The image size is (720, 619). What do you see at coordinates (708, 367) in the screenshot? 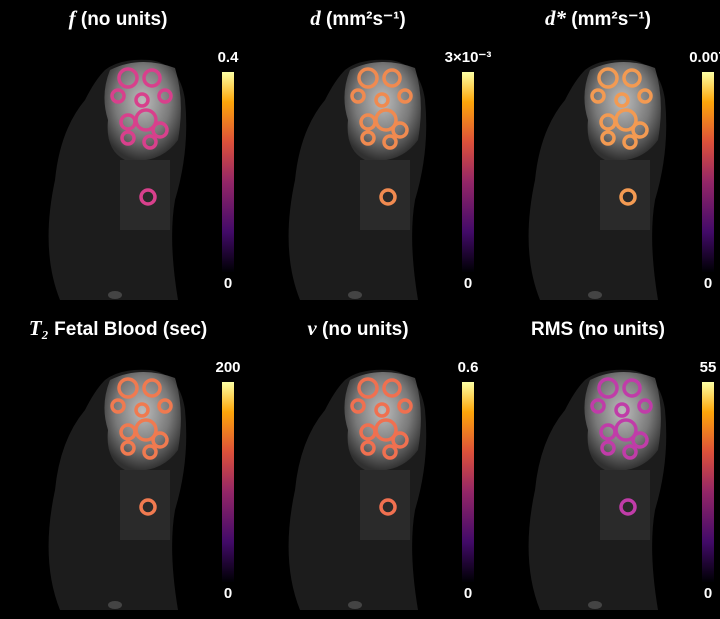
I see `colorbar-max-label: 55` at bounding box center [708, 367].